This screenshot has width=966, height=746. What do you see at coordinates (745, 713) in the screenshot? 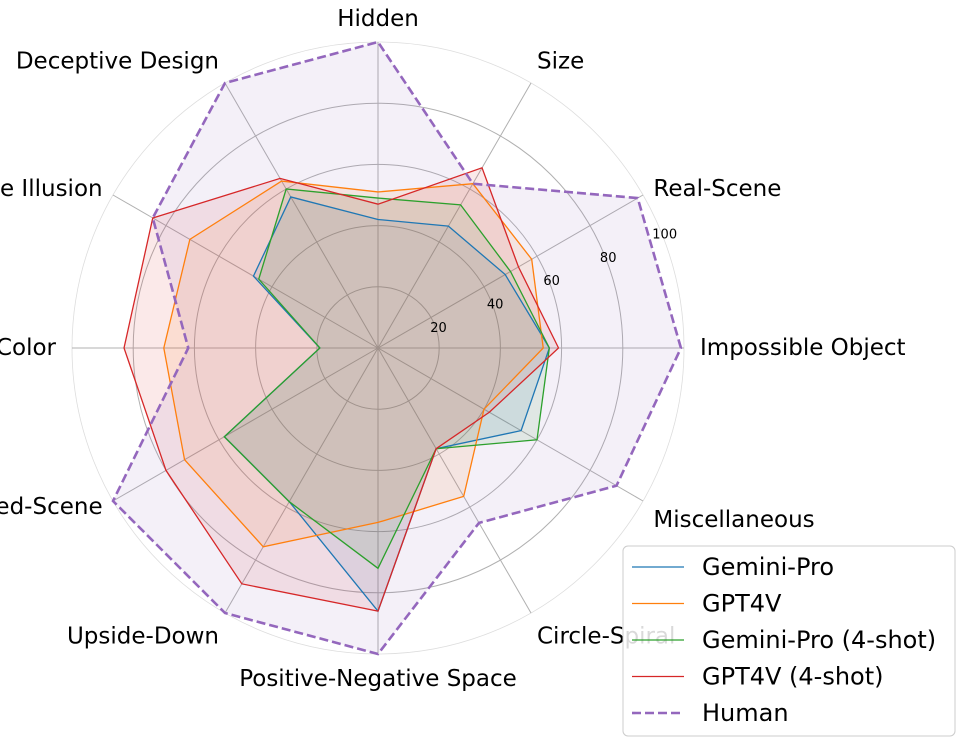
I see `legend-label: Human` at bounding box center [745, 713].